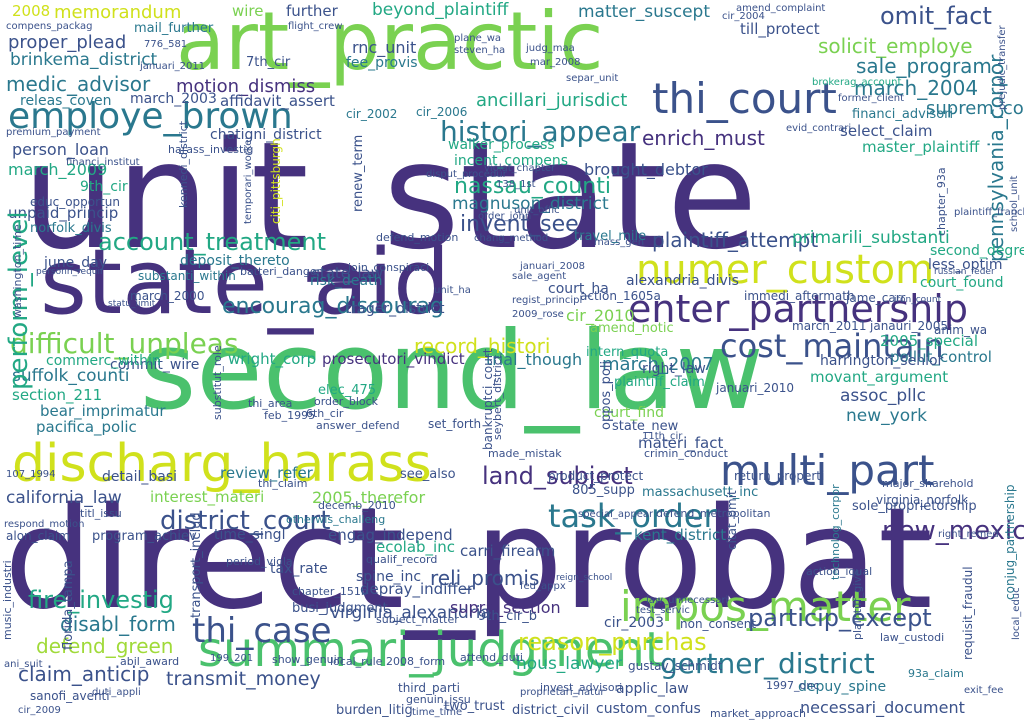 This screenshot has height=720, width=1024. What do you see at coordinates (732, 520) in the screenshot?
I see `word-plaintiff-give: citat_omit` at bounding box center [732, 520].